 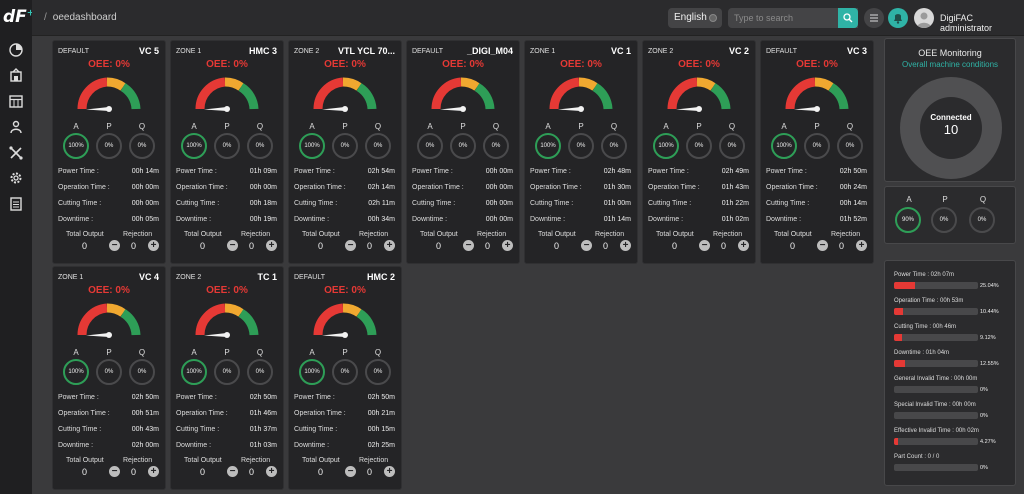 What do you see at coordinates (735, 219) in the screenshot?
I see `downtime-value: 01h 02m` at bounding box center [735, 219].